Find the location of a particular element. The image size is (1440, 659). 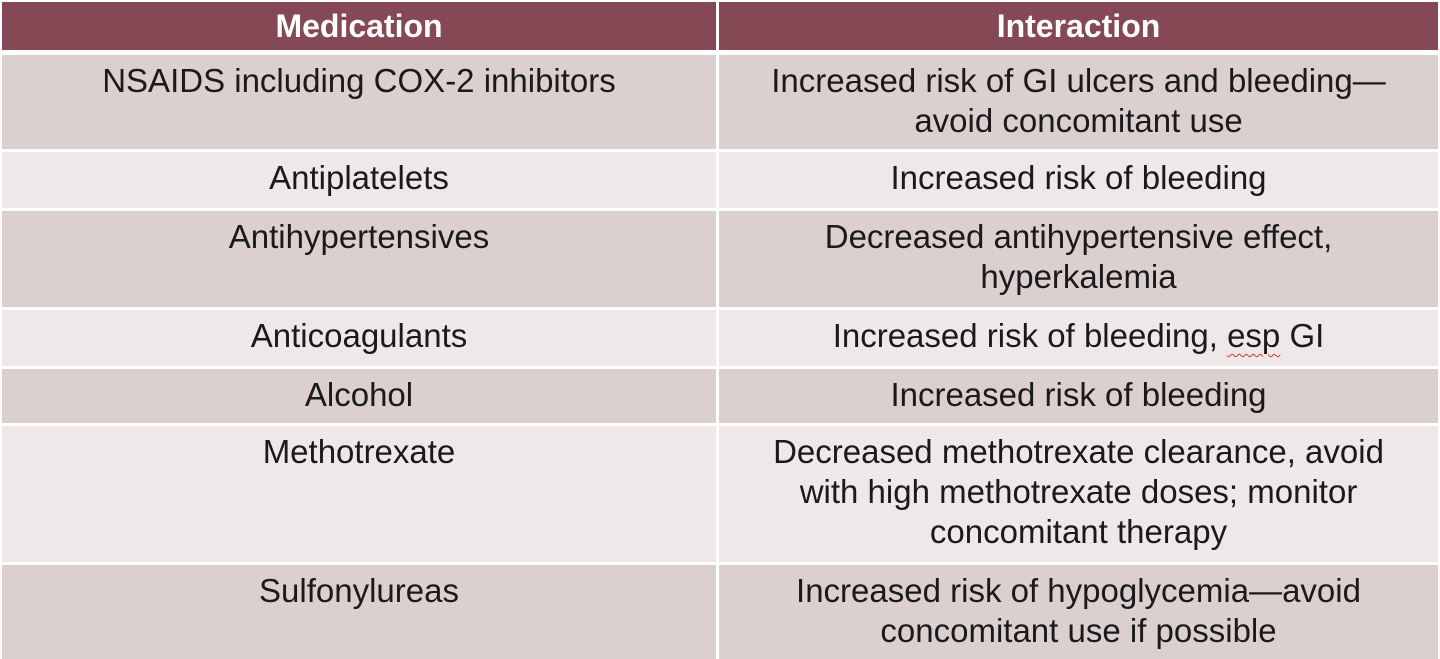

table-row: Antiplatelets Increased risk of bleeding is located at coordinates (720, 181).